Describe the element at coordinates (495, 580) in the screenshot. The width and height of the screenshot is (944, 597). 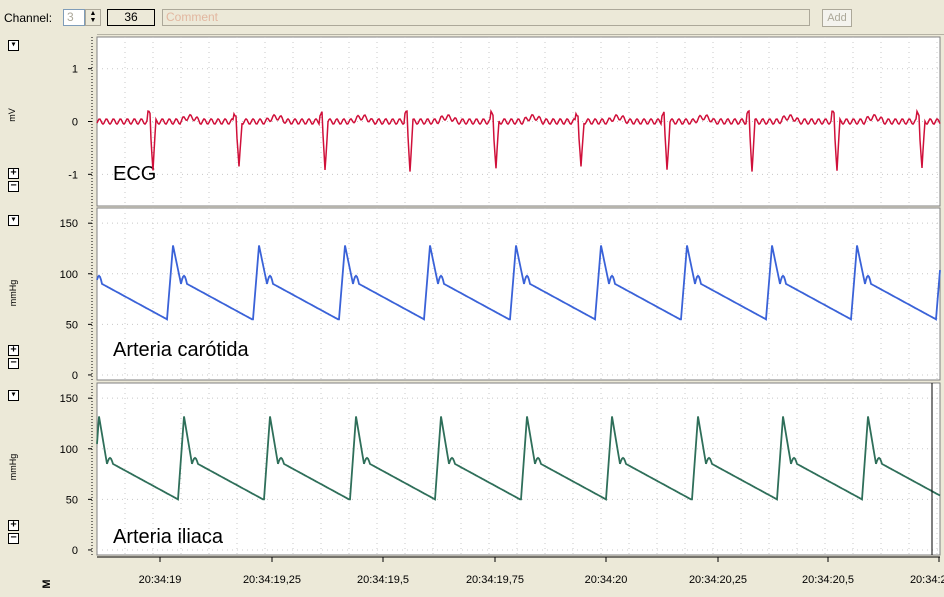
I see `time-tick-label: 20:34:19,75` at that location.